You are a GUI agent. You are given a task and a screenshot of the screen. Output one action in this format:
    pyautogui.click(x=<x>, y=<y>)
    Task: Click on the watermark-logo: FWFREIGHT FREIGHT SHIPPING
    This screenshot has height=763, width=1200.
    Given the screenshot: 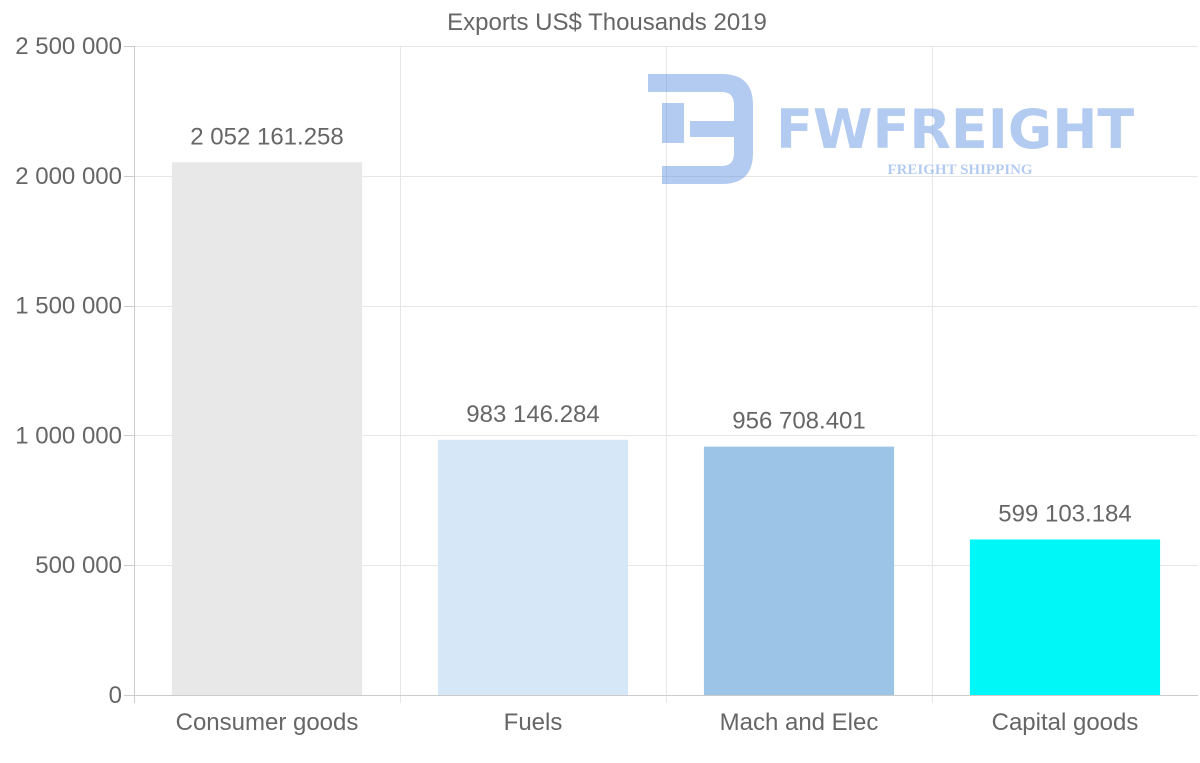 What is the action you would take?
    pyautogui.click(x=891, y=129)
    